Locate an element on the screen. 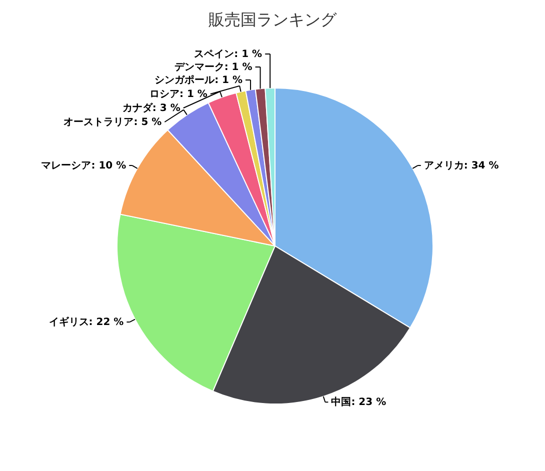 Image resolution: width=545 pixels, height=471 pixels. slice-label: スペイン: 1 % is located at coordinates (228, 54).